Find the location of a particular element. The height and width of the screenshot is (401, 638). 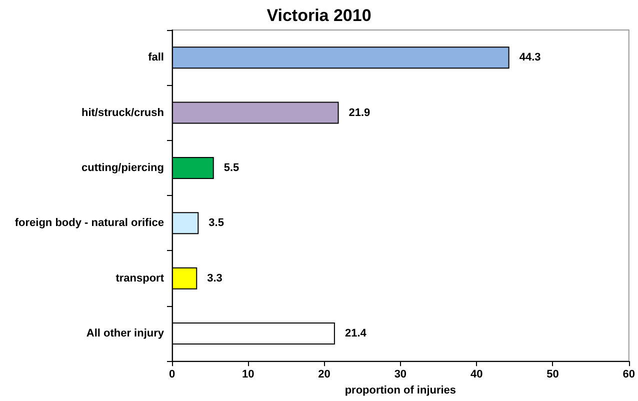

x-tick-label: 60 is located at coordinates (629, 374).